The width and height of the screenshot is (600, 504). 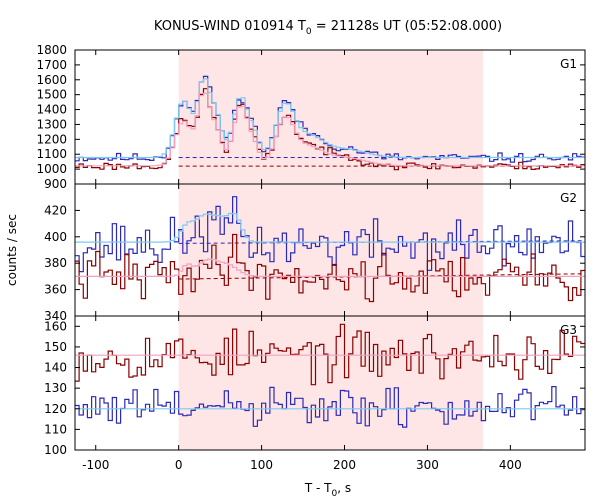 What do you see at coordinates (51, 80) in the screenshot?
I see `y-tick-label: 1600` at bounding box center [51, 80].